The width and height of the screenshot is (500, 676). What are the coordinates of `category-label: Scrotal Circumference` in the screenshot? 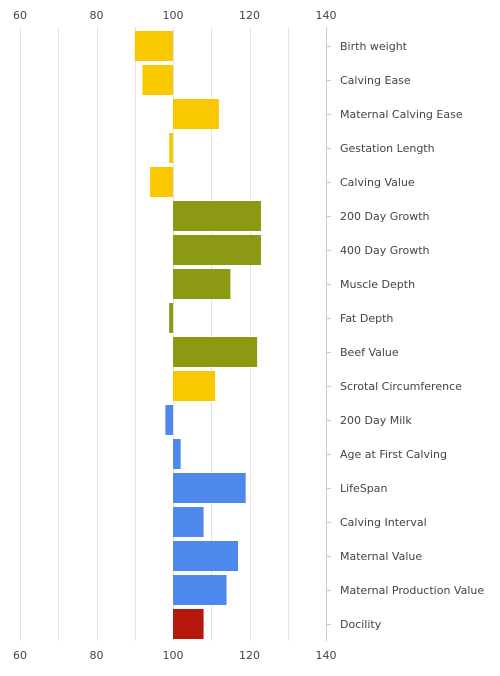 It's located at (401, 386).